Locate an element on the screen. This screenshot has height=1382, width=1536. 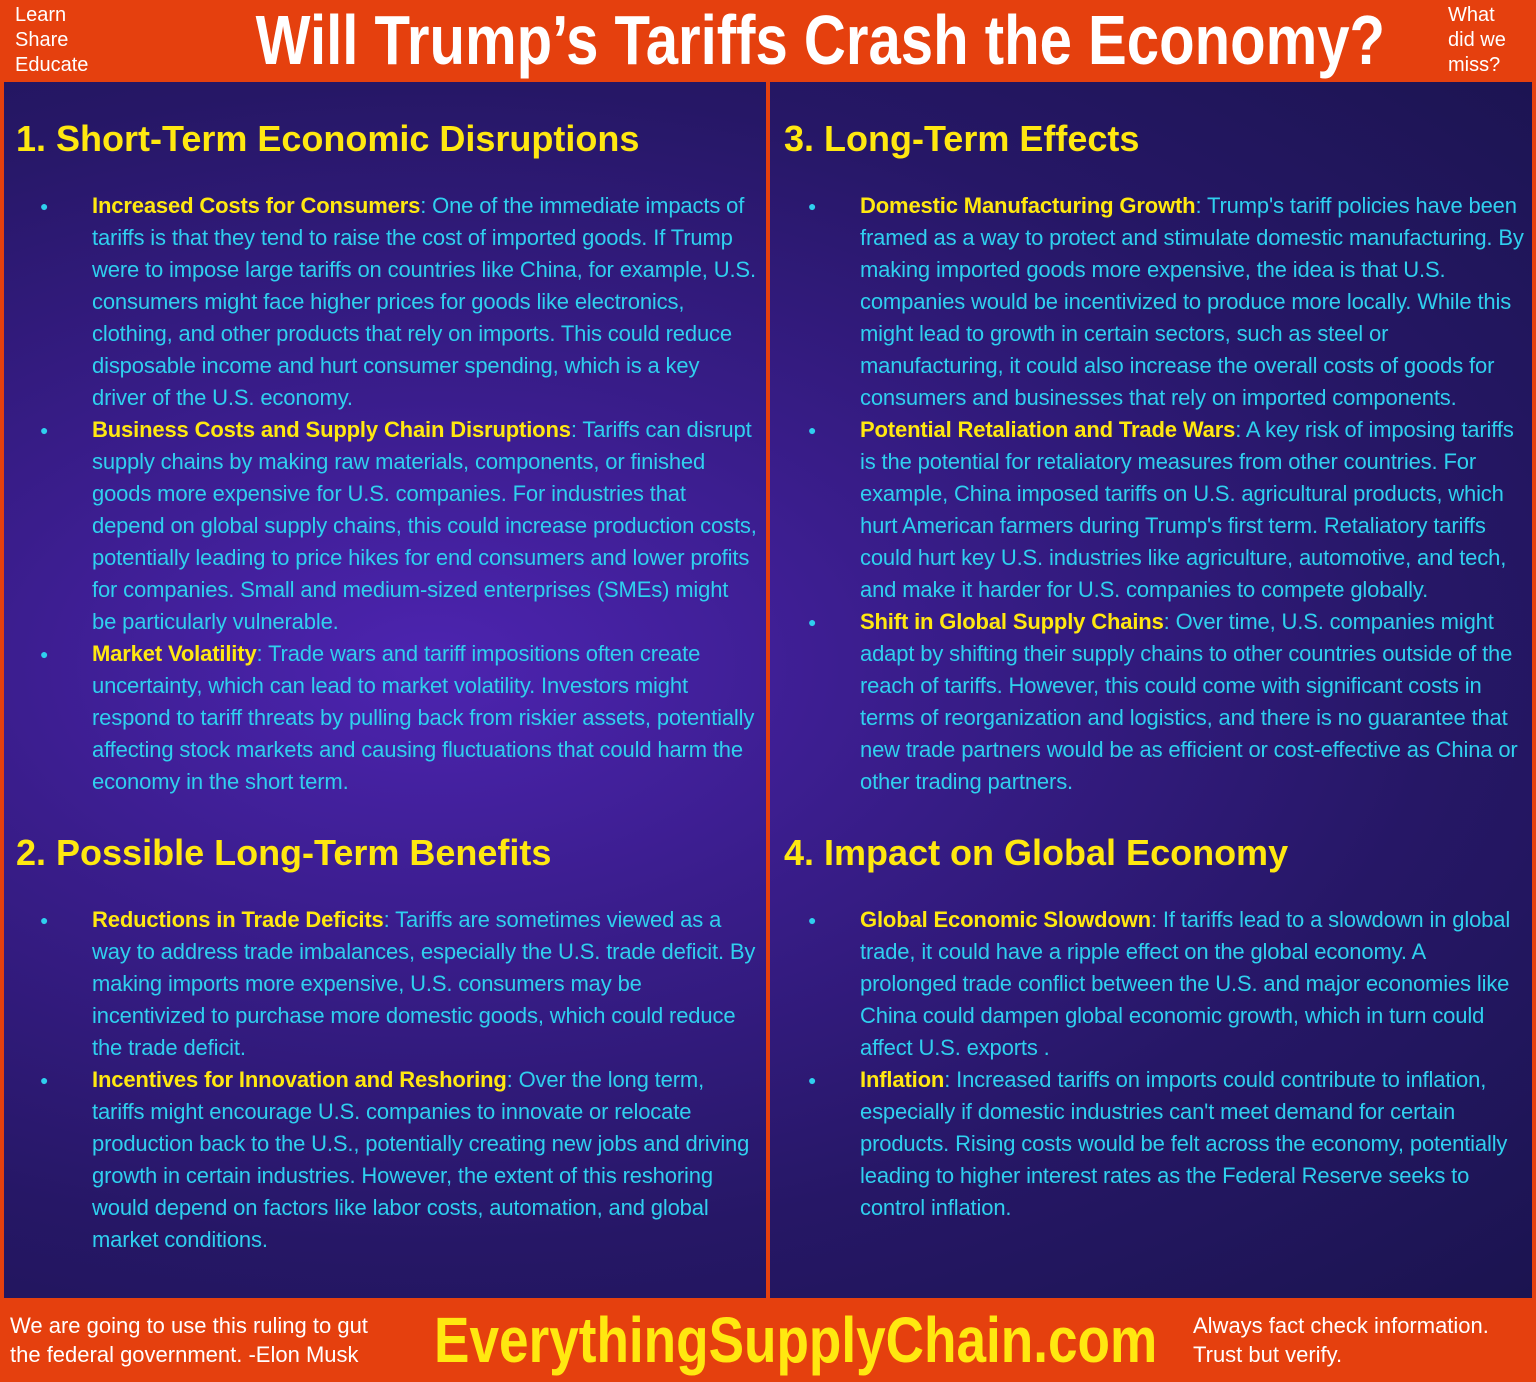
line: Always fact check information. is located at coordinates (1341, 1325).